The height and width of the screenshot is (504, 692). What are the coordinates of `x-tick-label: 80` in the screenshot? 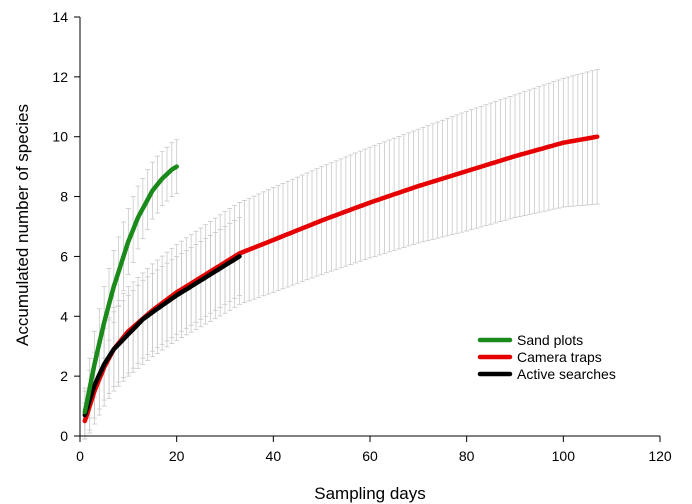 It's located at (467, 456).